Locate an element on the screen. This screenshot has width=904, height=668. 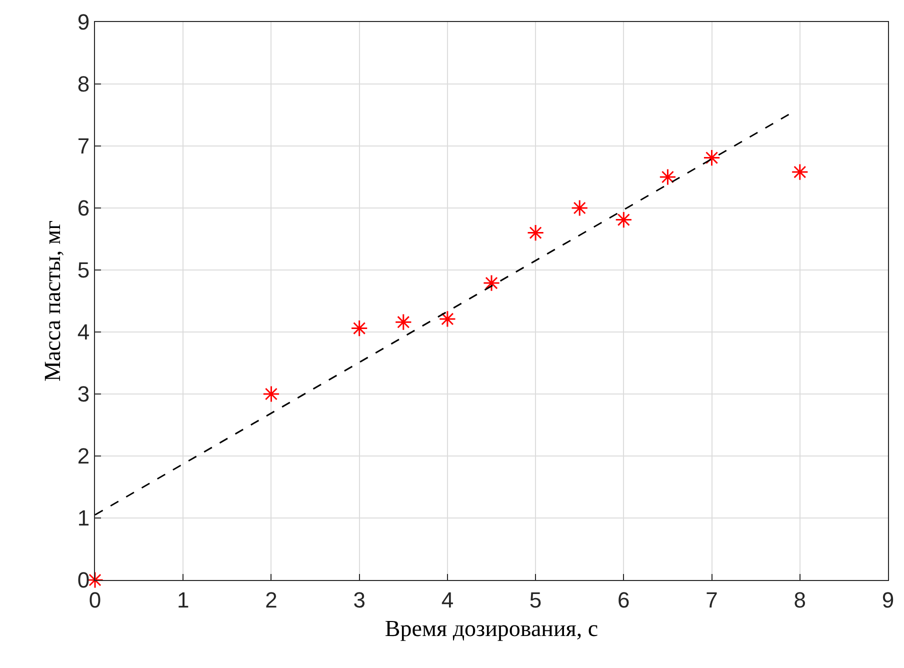
y-tick-label: 2 is located at coordinates (83, 456).